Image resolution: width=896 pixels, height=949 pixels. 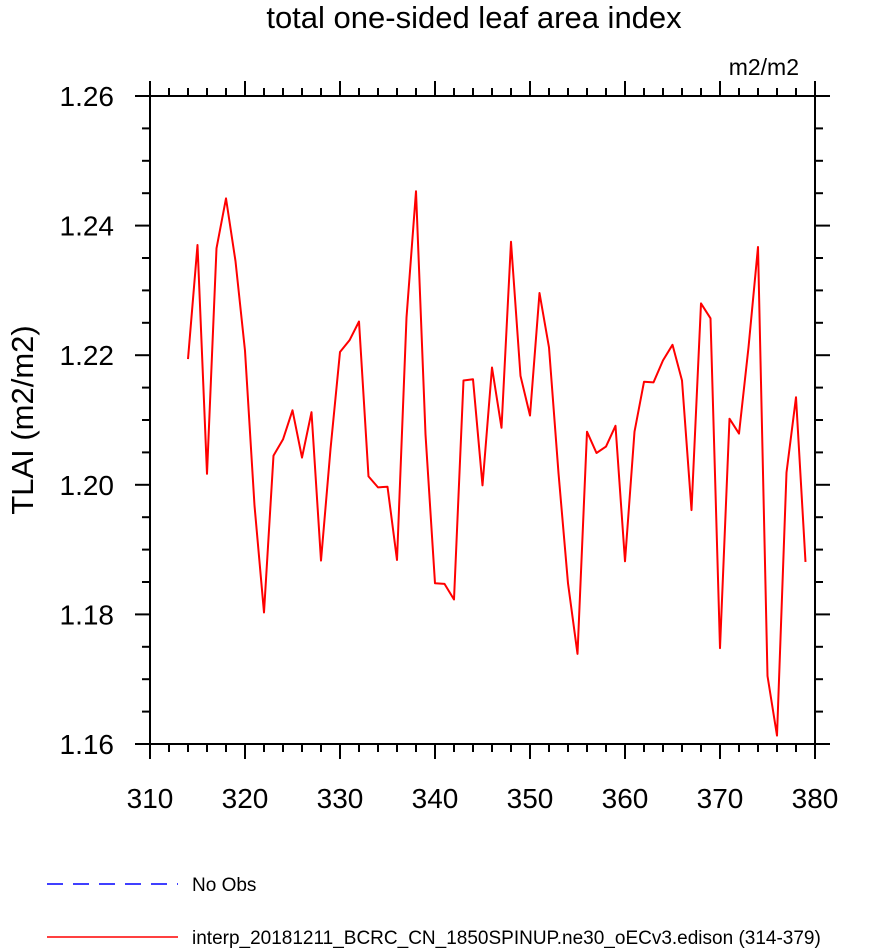 What do you see at coordinates (245, 798) in the screenshot?
I see `x-tick-label: 320` at bounding box center [245, 798].